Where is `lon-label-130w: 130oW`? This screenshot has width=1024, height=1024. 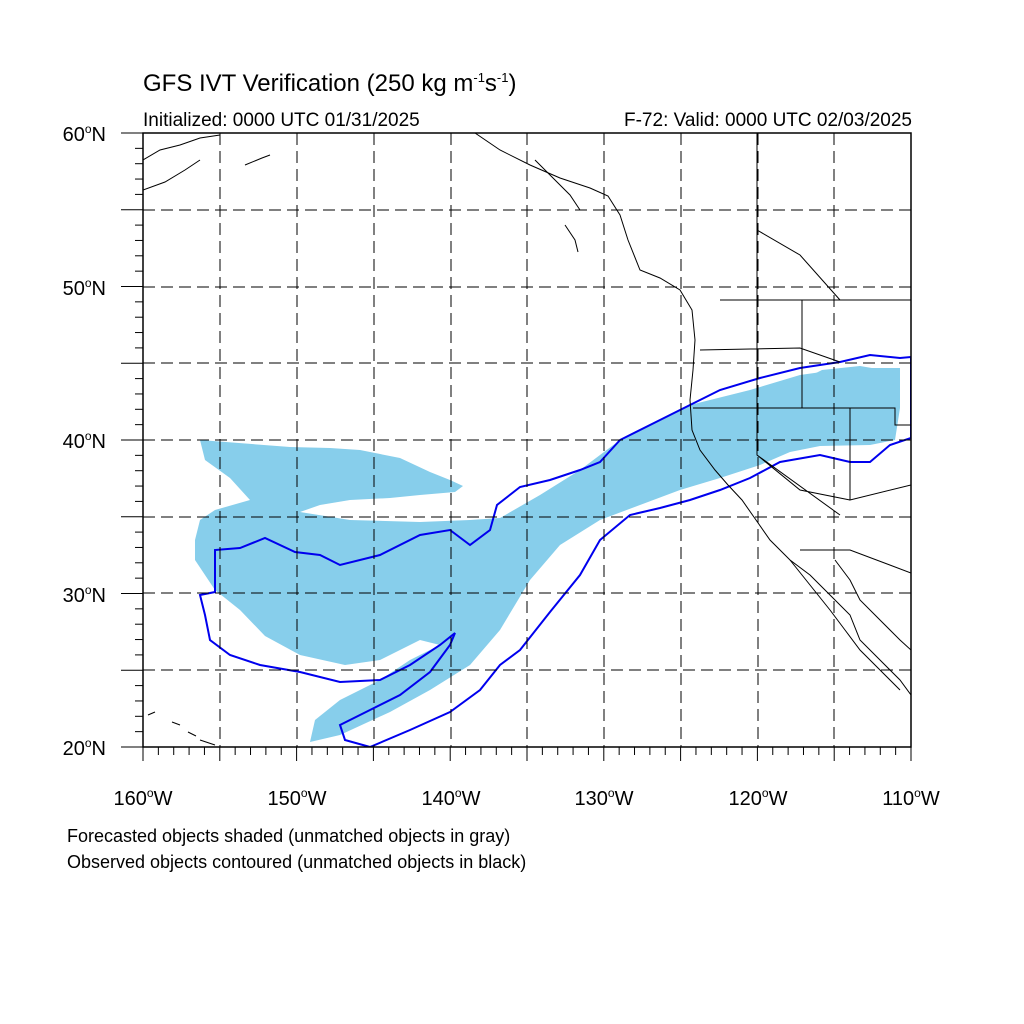 lon-label-130w: 130oW is located at coordinates (604, 798).